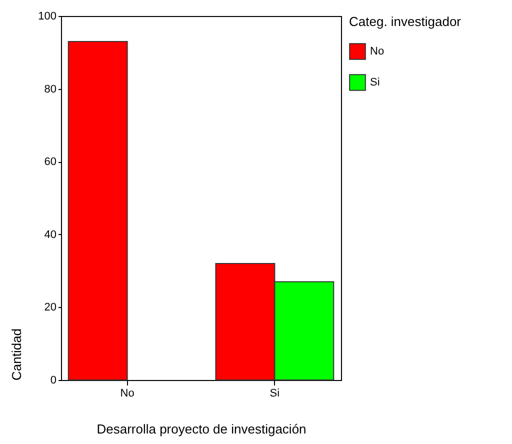  I want to click on legend-label: Si, so click(375, 82).